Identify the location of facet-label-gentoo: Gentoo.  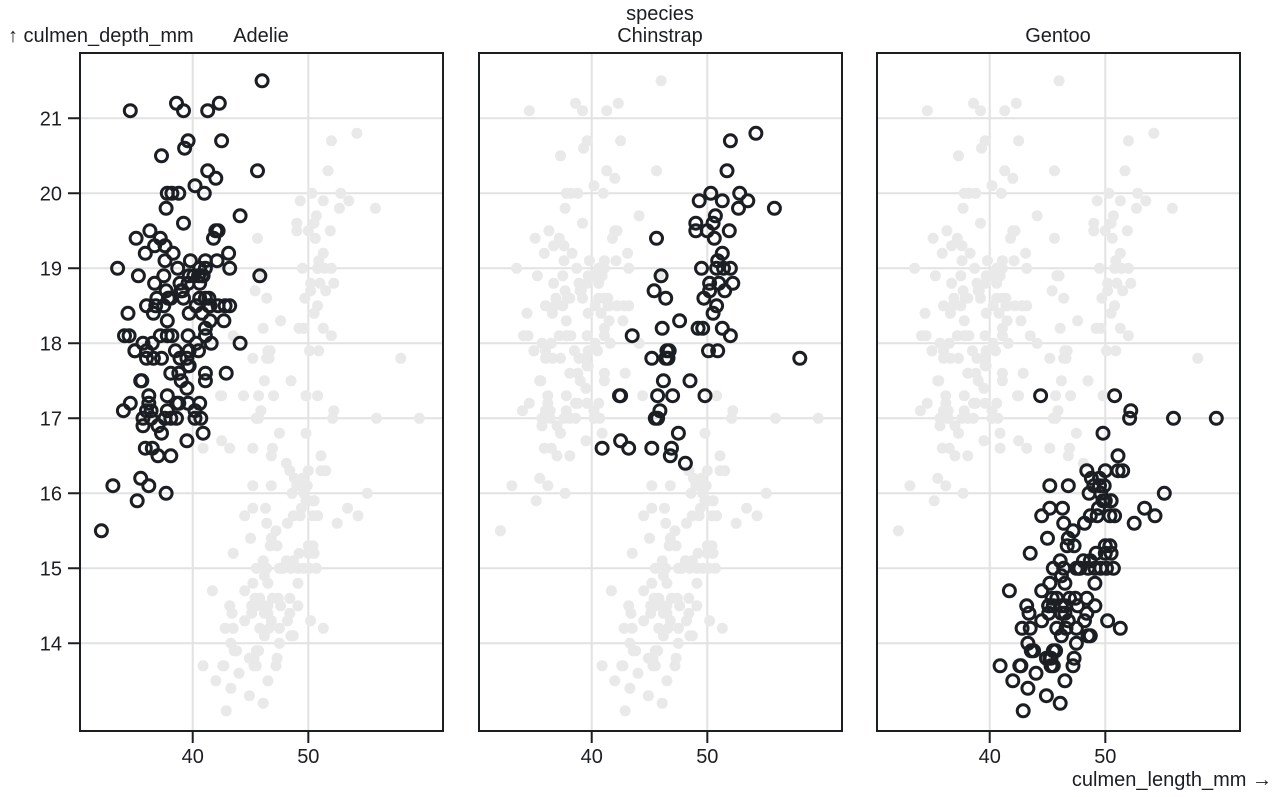
(1058, 36).